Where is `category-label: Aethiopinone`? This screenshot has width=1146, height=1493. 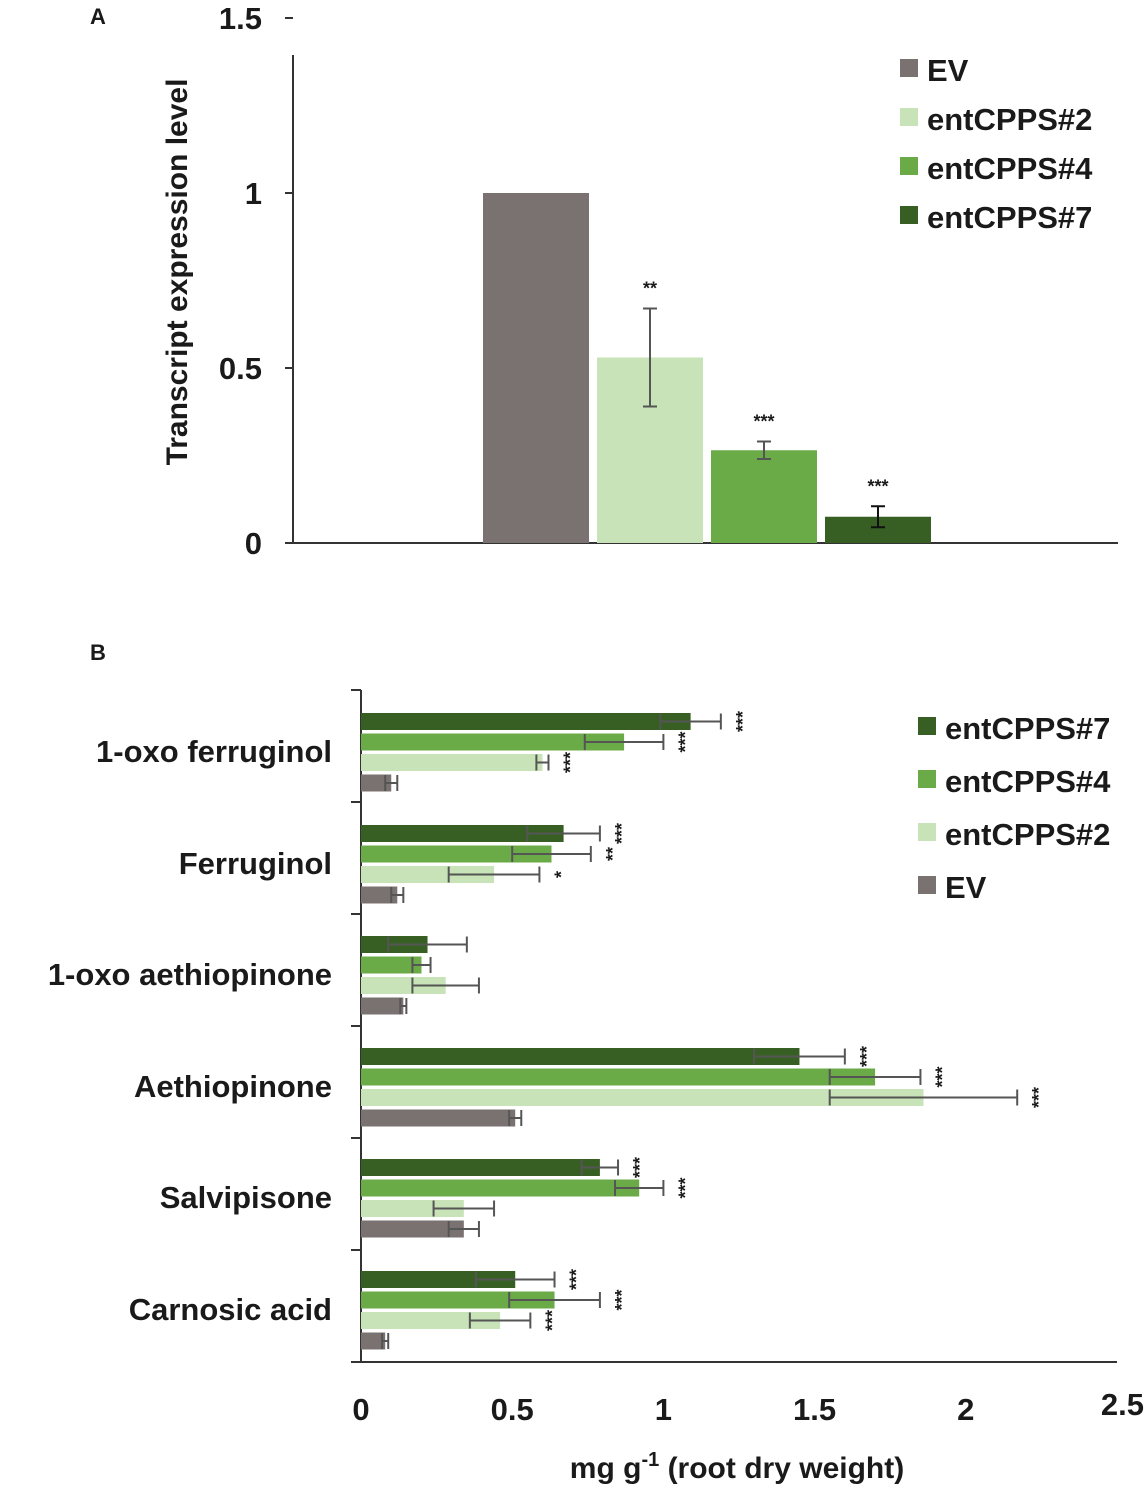
category-label: Aethiopinone is located at coordinates (233, 1086).